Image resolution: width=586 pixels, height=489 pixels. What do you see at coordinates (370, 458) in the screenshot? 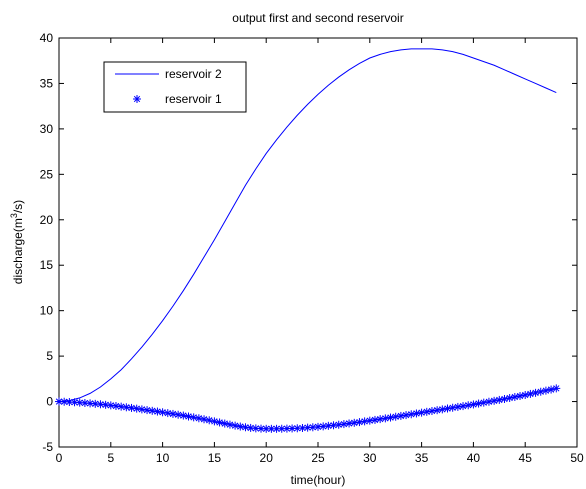
I see `x-tick-label: 30` at bounding box center [370, 458].